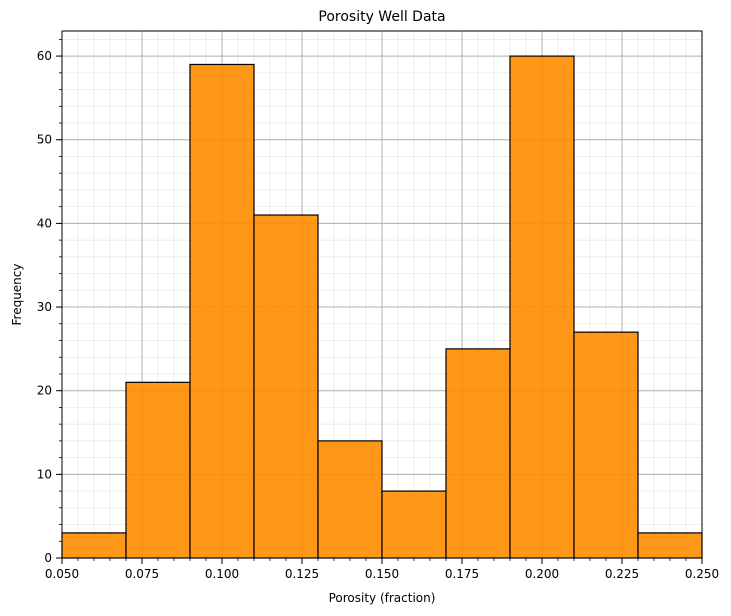  Describe the element at coordinates (382, 598) in the screenshot. I see `x-axis-label: Porosity (fraction)` at that location.